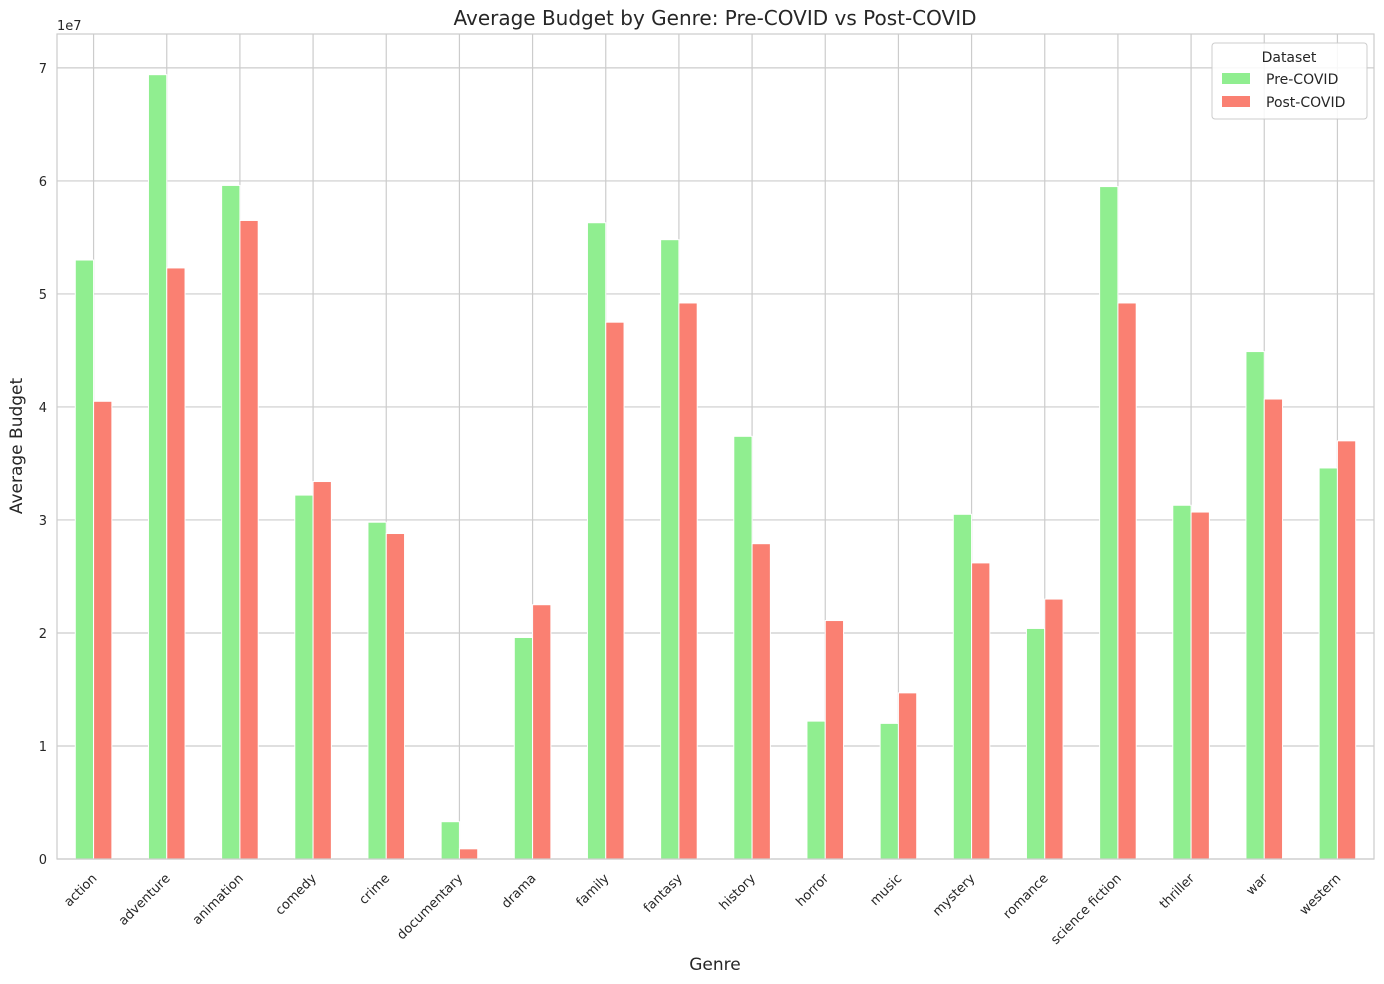 This screenshot has width=1384, height=984. I want to click on x-tick-label: science fiction, so click(1086, 909).